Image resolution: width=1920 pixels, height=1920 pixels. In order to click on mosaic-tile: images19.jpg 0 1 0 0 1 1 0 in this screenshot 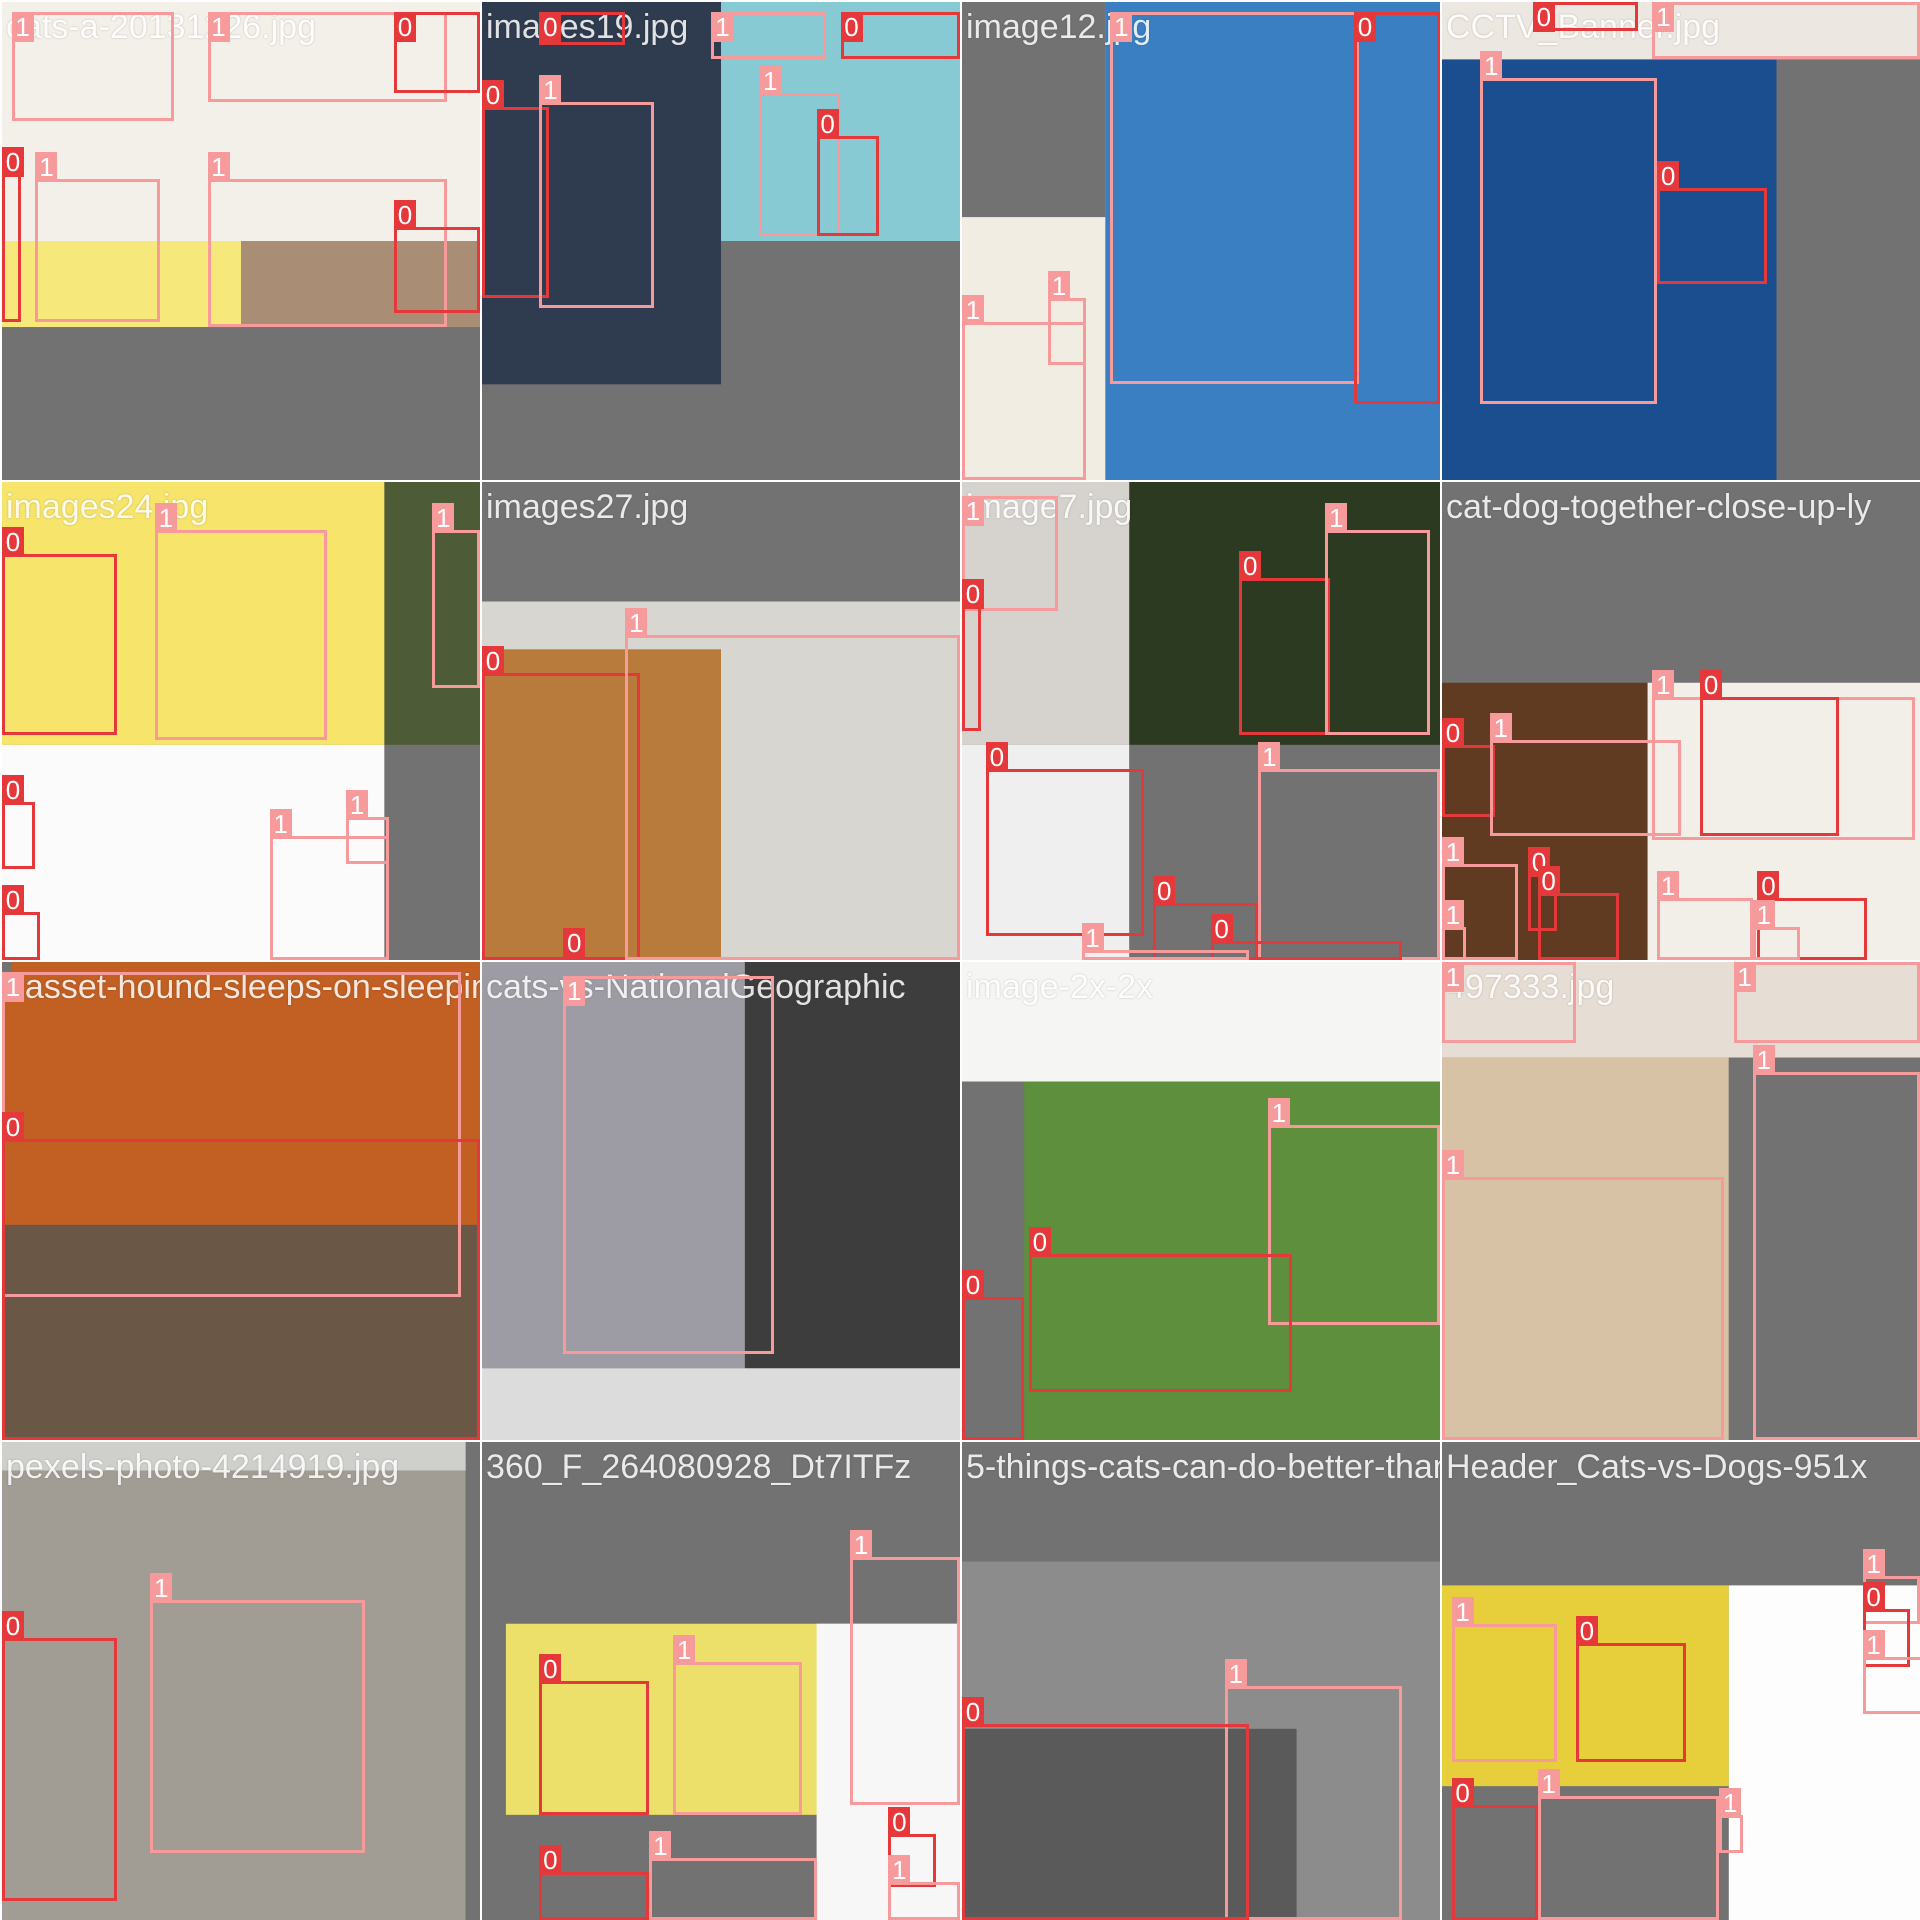, I will do `click(721, 241)`.